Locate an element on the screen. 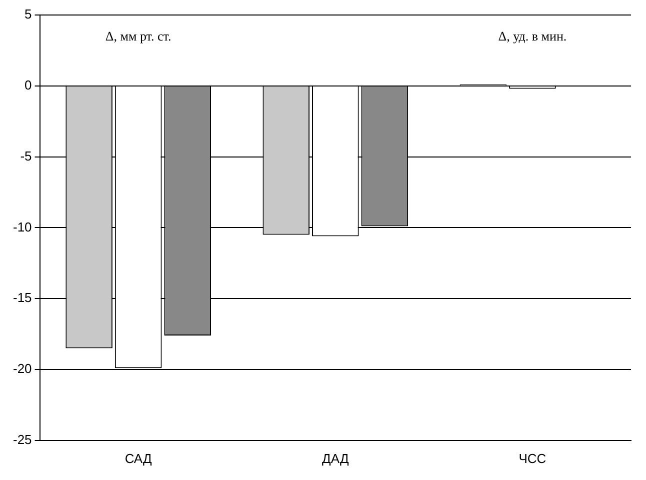 The height and width of the screenshot is (480, 646). y-tick-label: -5 is located at coordinates (26, 156).